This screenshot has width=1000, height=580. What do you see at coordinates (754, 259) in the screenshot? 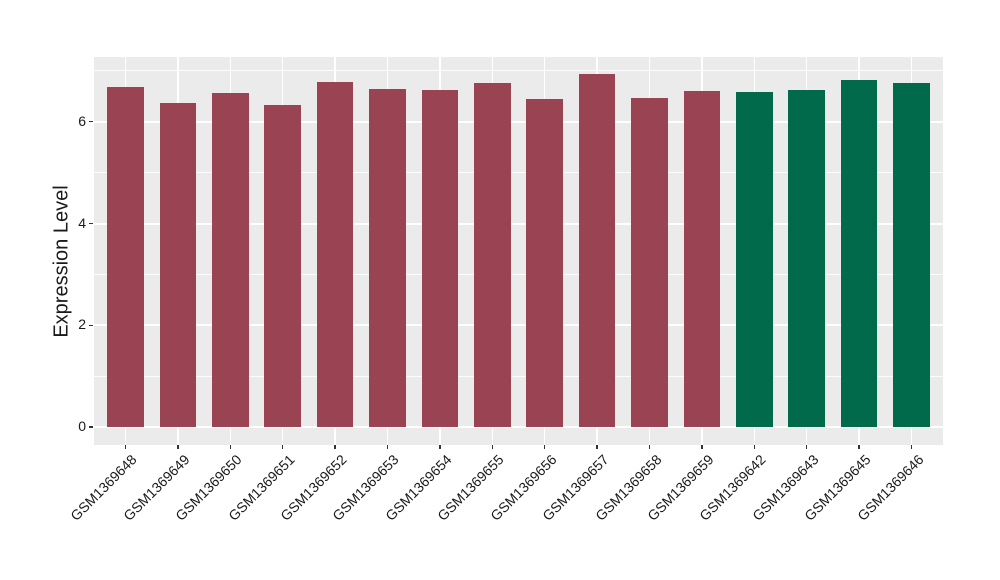
I see `bar-GSM1369642` at bounding box center [754, 259].